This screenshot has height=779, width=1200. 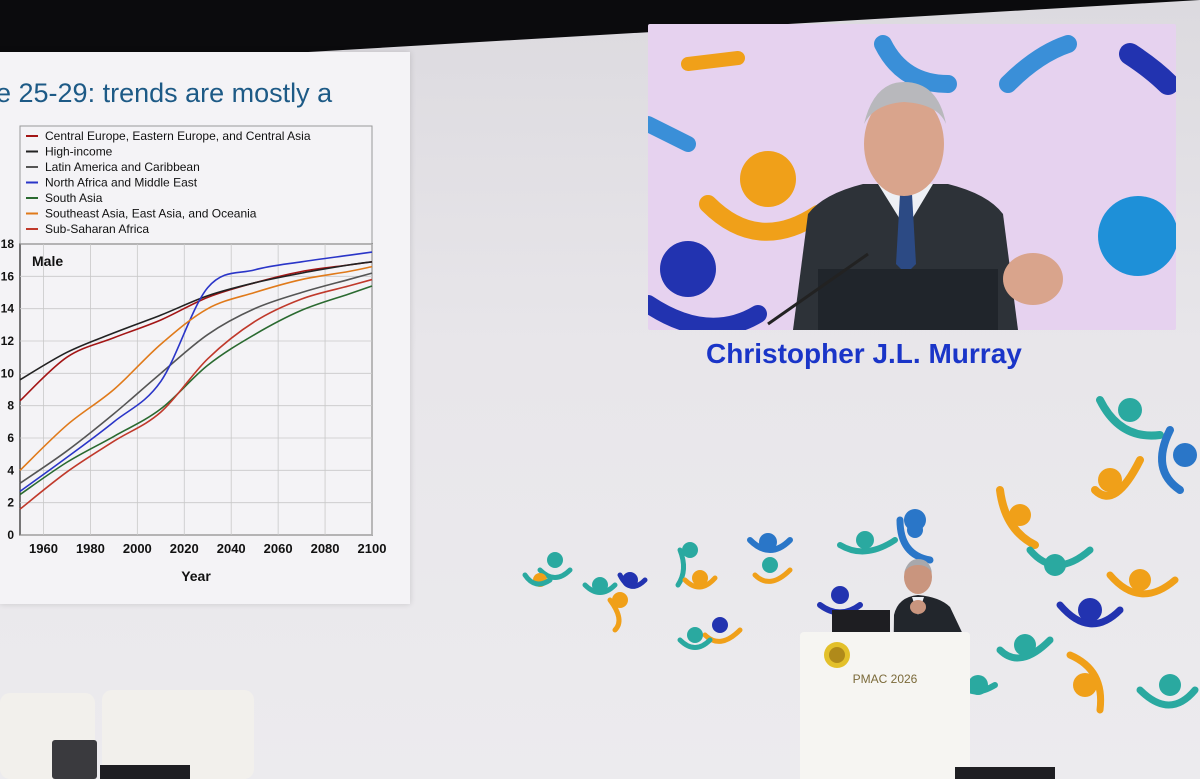 I want to click on x-tick-label: 2020, so click(x=184, y=548).